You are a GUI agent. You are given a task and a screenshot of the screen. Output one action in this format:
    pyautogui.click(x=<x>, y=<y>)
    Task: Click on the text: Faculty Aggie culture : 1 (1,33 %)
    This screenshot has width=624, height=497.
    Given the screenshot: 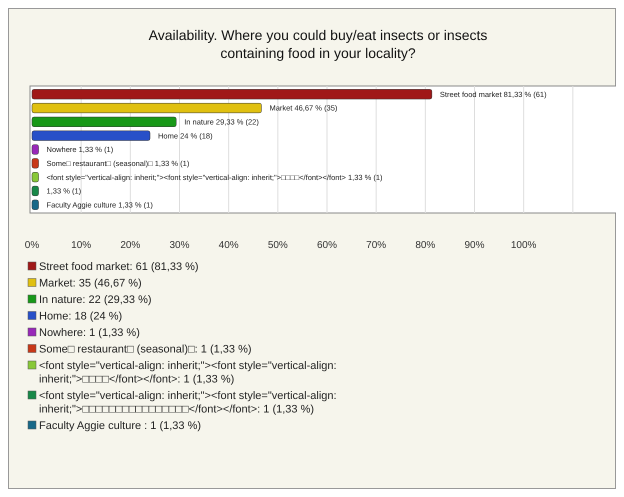 What is the action you would take?
    pyautogui.click(x=120, y=426)
    